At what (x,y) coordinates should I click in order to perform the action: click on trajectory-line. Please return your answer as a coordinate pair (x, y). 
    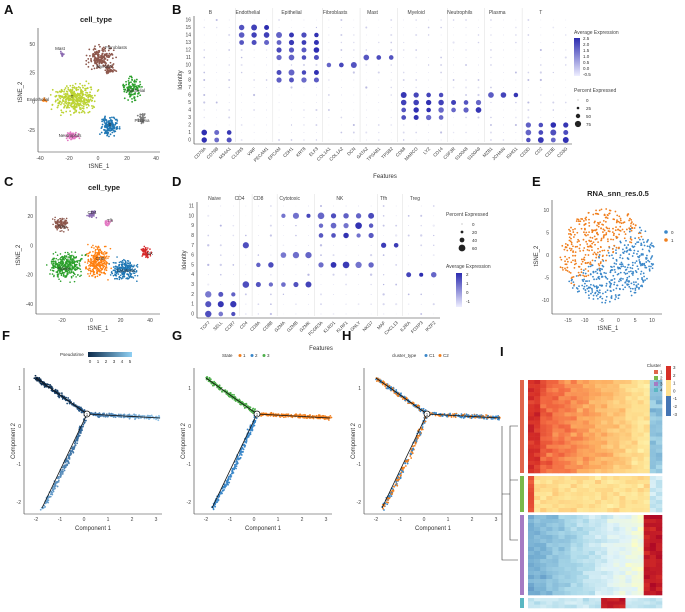
    Looking at the image, I should click on (64, 461).